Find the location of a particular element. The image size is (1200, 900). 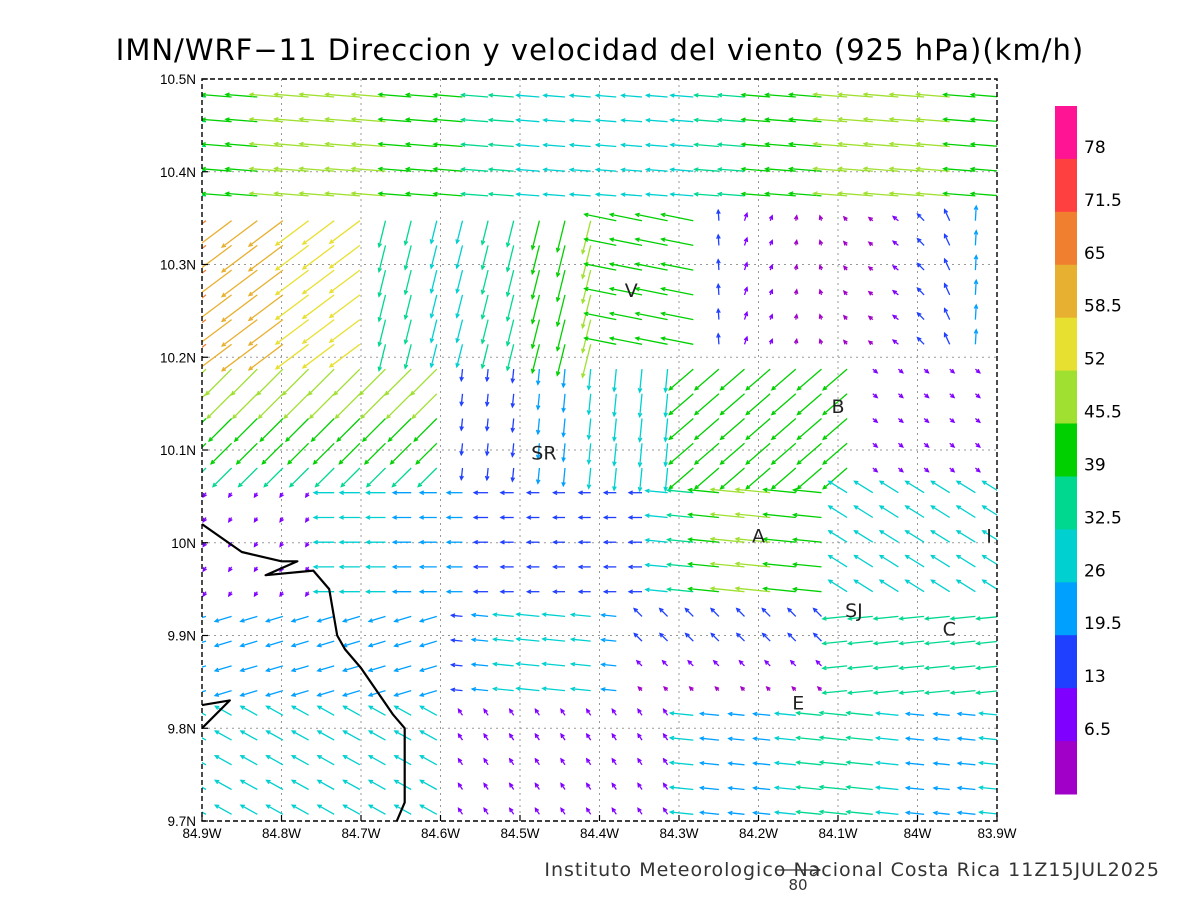

colorbar-label: 6.5 is located at coordinates (1097, 730).